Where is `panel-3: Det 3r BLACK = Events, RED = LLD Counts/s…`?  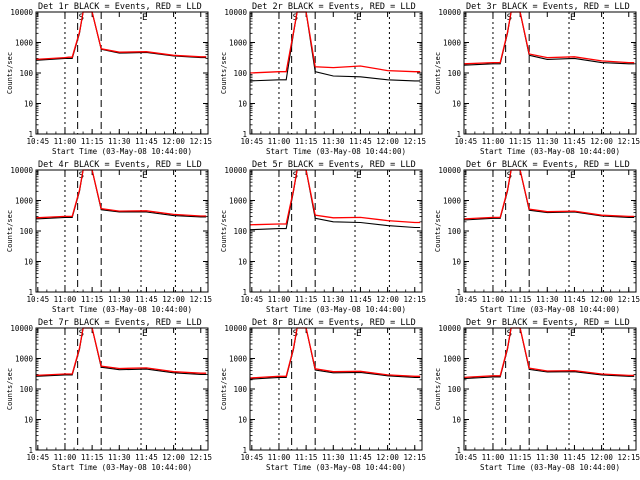
panel-3: Det 3r BLACK = Events, RED = LLD Counts/s… is located at coordinates (537, 79).